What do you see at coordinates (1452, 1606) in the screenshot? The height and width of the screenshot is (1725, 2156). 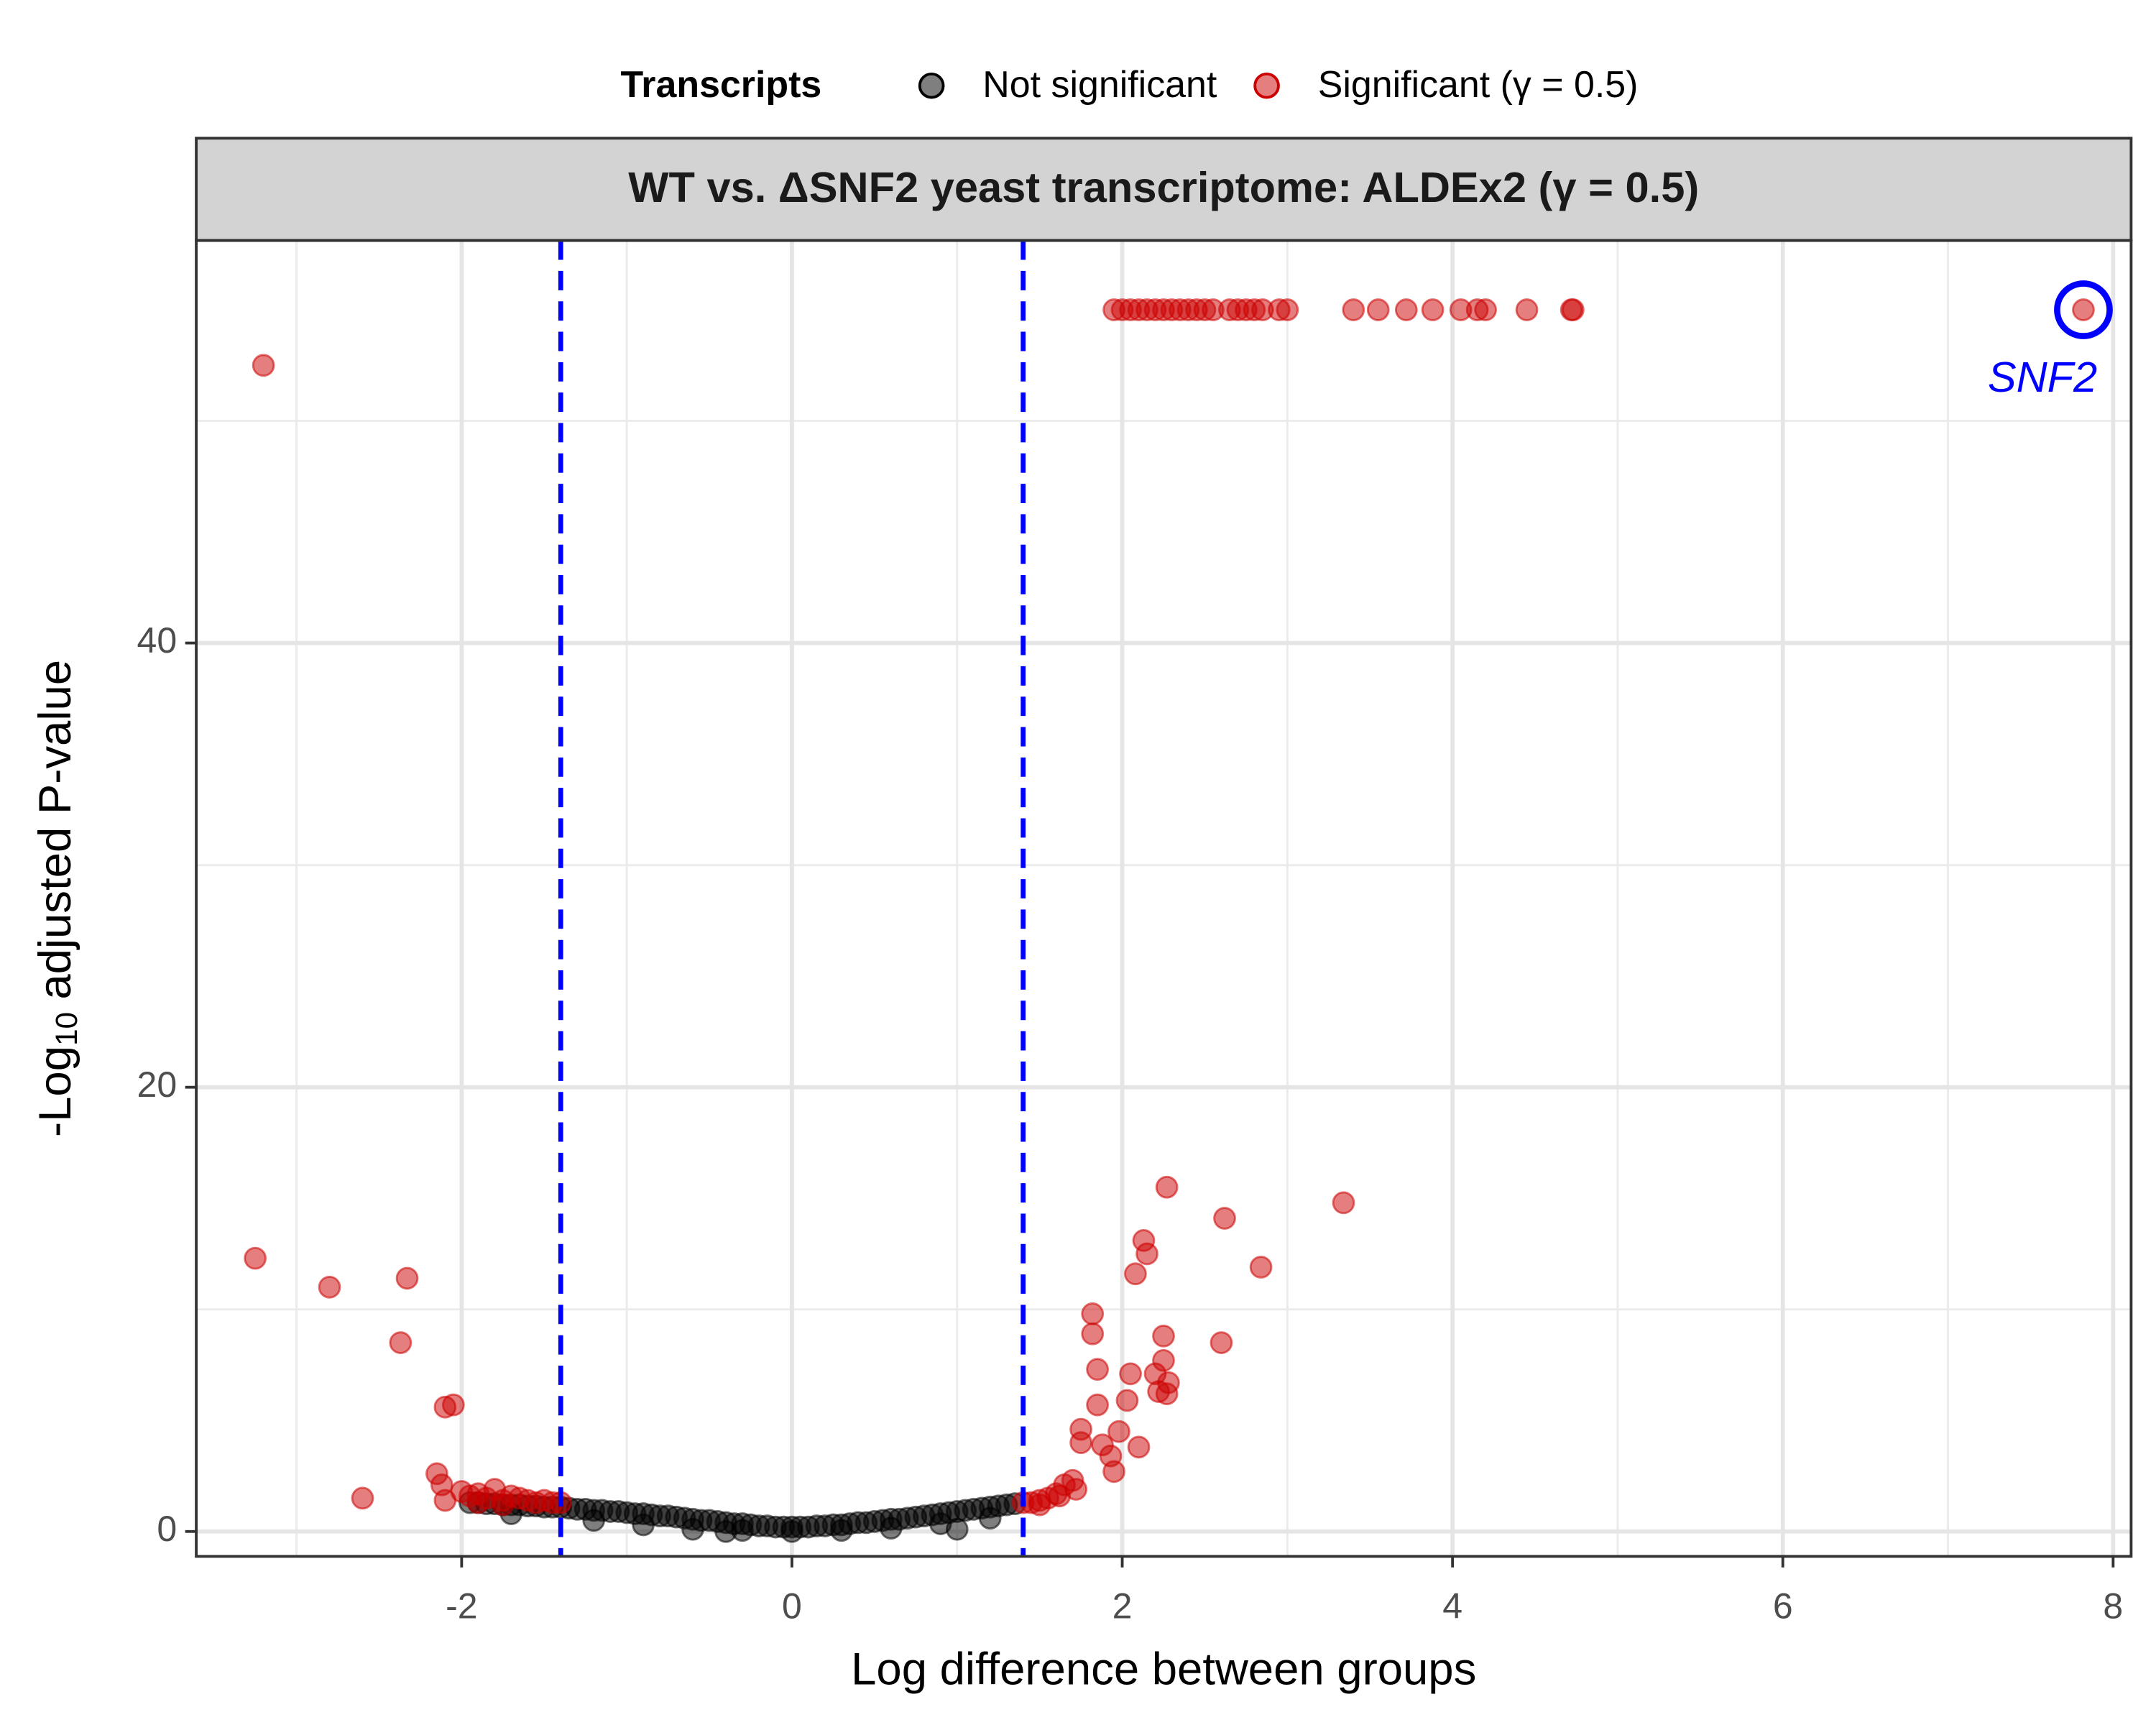 I see `x-tick-label: 4` at bounding box center [1452, 1606].